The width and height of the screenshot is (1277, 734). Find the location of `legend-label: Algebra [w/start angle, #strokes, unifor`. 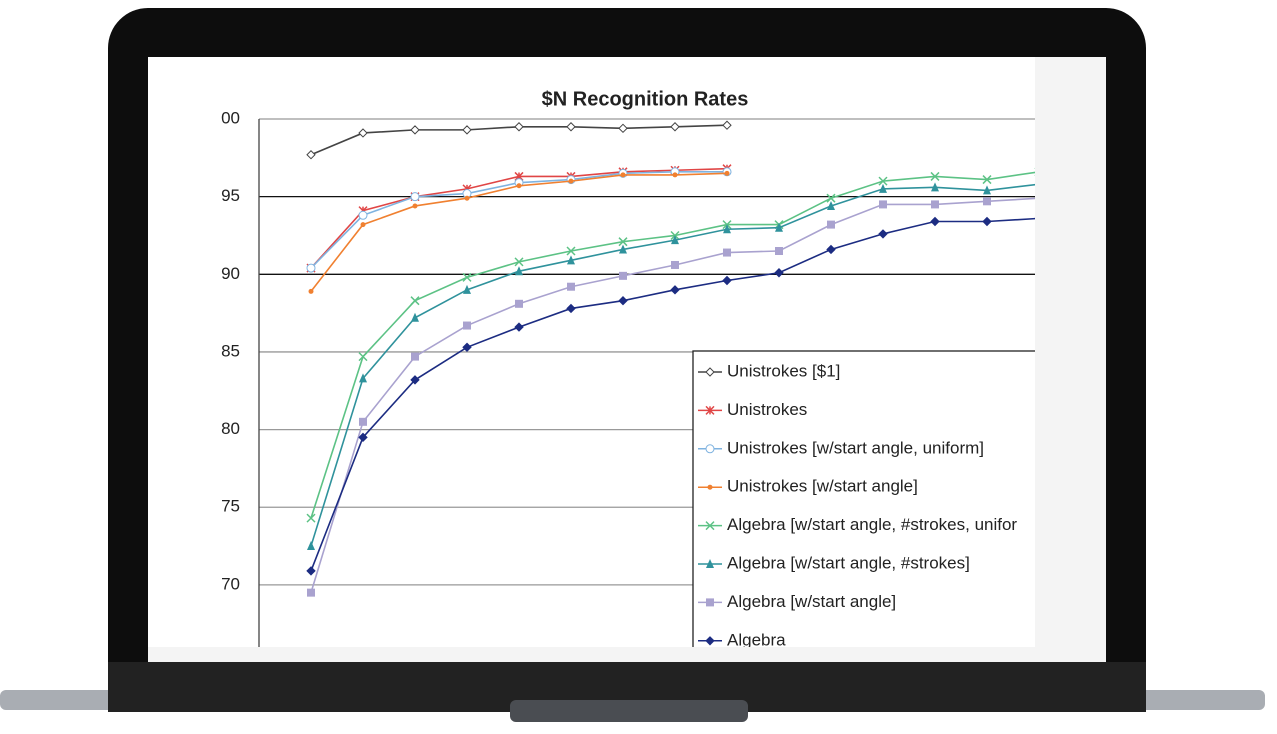

legend-label: Algebra [w/start angle, #strokes, unifor is located at coordinates (872, 524).